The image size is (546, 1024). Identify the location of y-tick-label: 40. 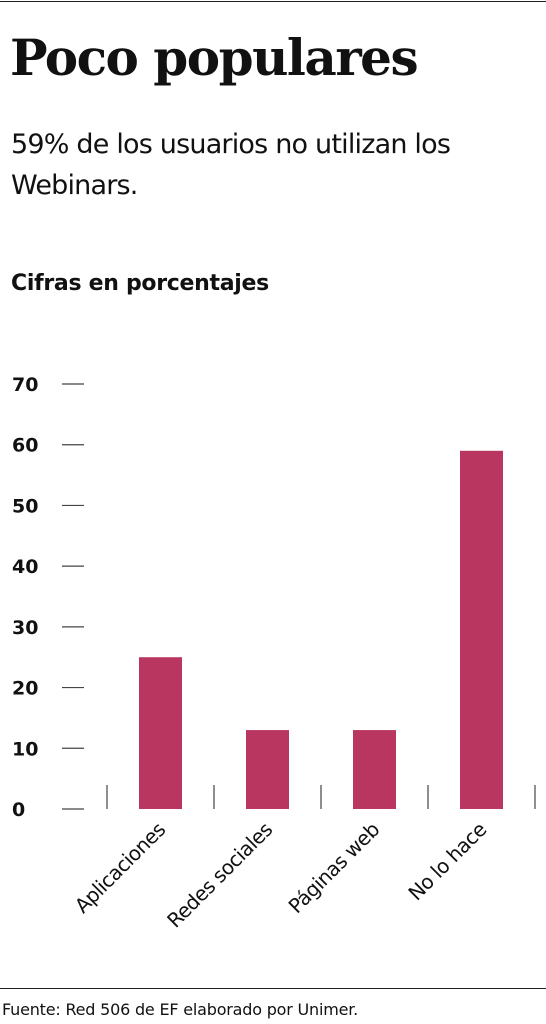
(25, 567).